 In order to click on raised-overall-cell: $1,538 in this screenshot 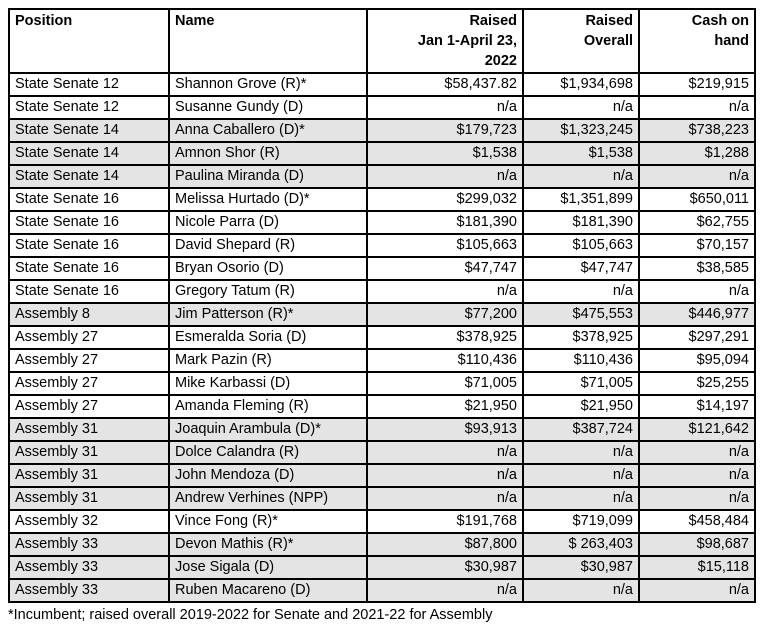, I will do `click(581, 153)`.